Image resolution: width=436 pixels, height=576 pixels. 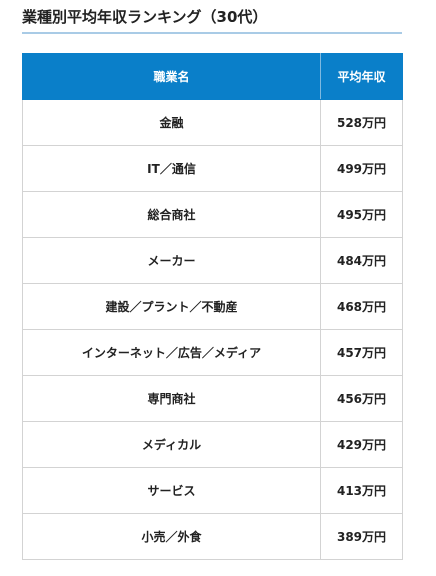 What do you see at coordinates (361, 398) in the screenshot?
I see `income-cell: 456万円` at bounding box center [361, 398].